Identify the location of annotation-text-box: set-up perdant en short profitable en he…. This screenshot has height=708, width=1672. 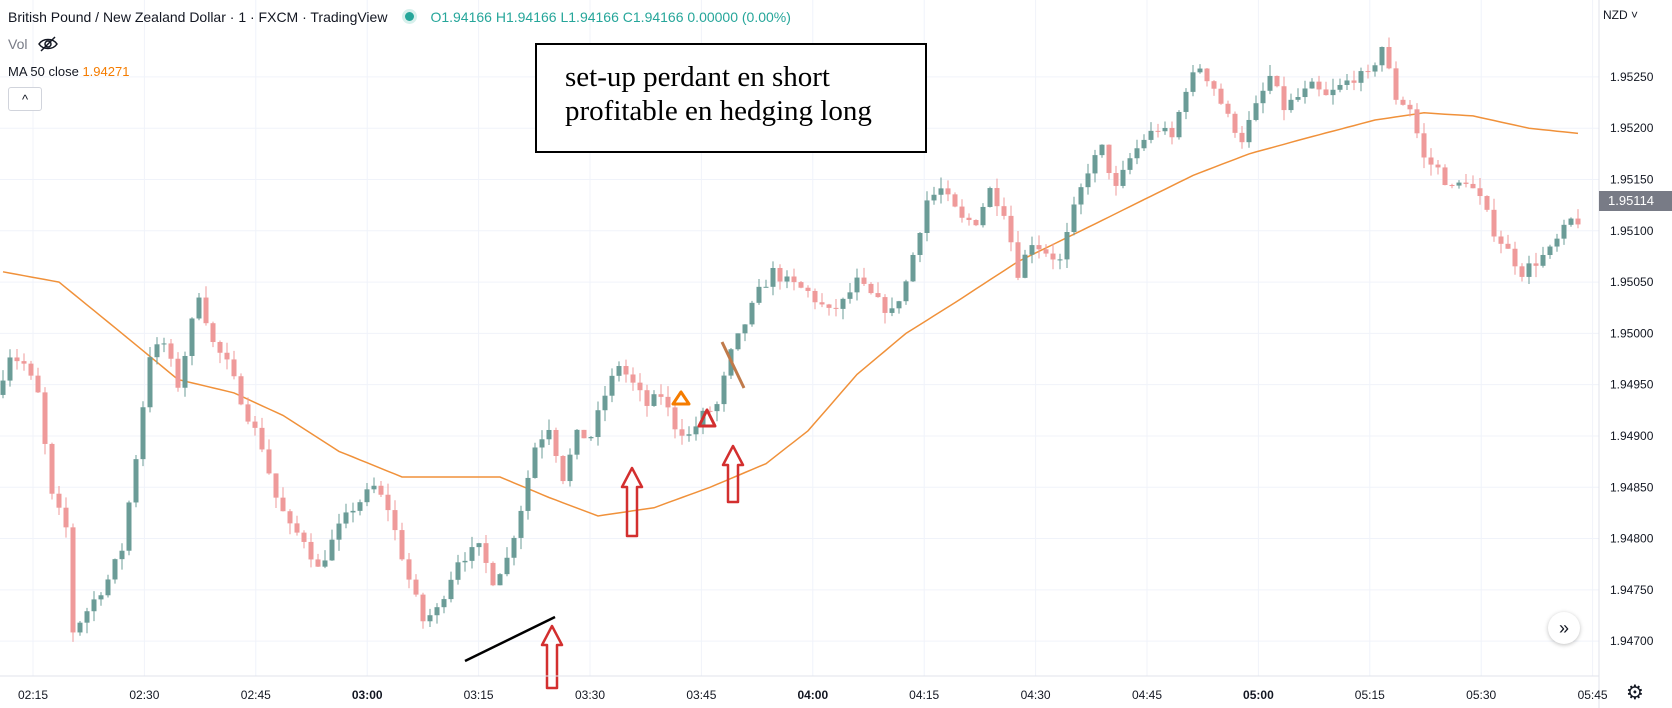
(731, 98).